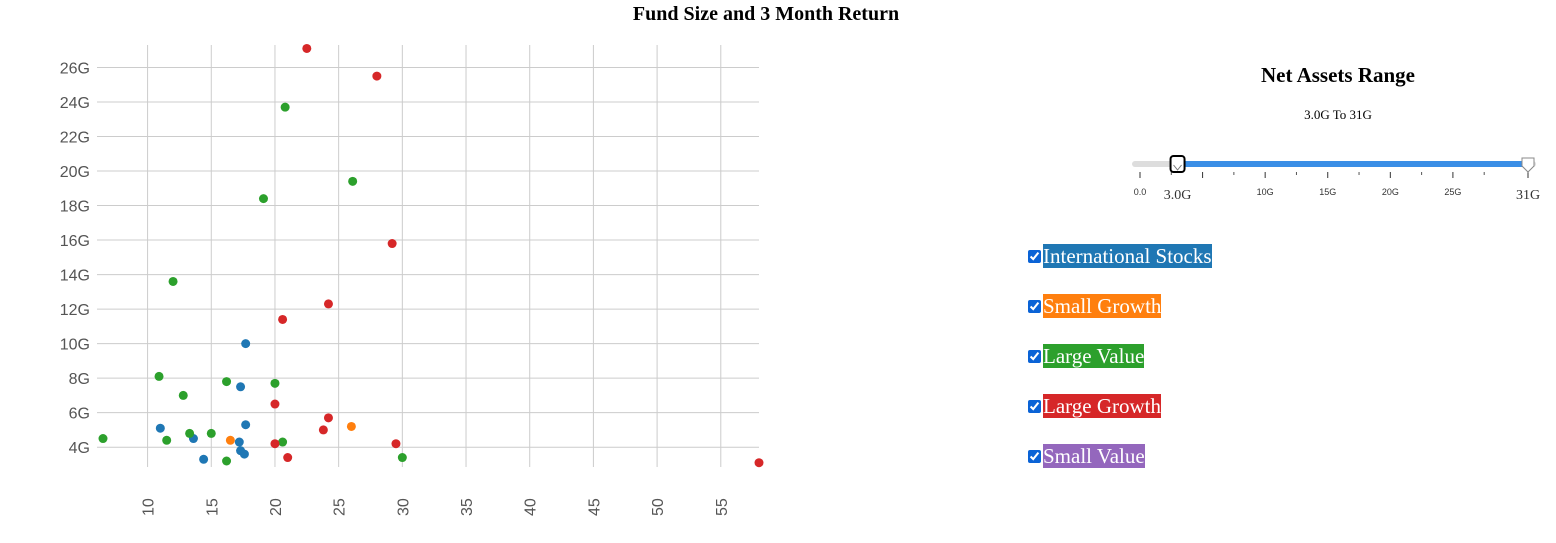 The height and width of the screenshot is (543, 1556). Describe the element at coordinates (1127, 256) in the screenshot. I see `legend-label: International Stocks` at that location.